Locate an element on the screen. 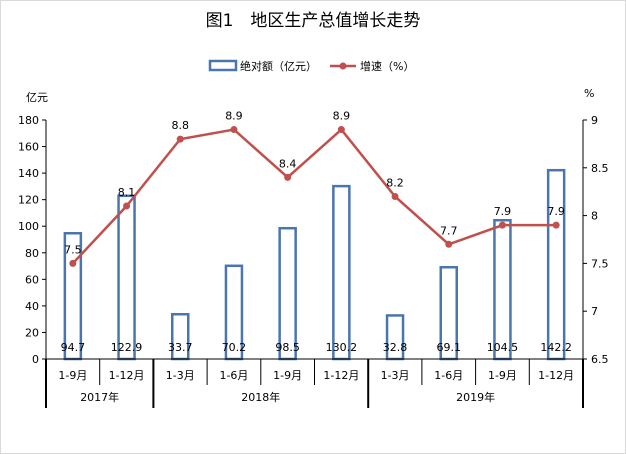 The image size is (626, 454). right-tick-label: 8 is located at coordinates (594, 216).